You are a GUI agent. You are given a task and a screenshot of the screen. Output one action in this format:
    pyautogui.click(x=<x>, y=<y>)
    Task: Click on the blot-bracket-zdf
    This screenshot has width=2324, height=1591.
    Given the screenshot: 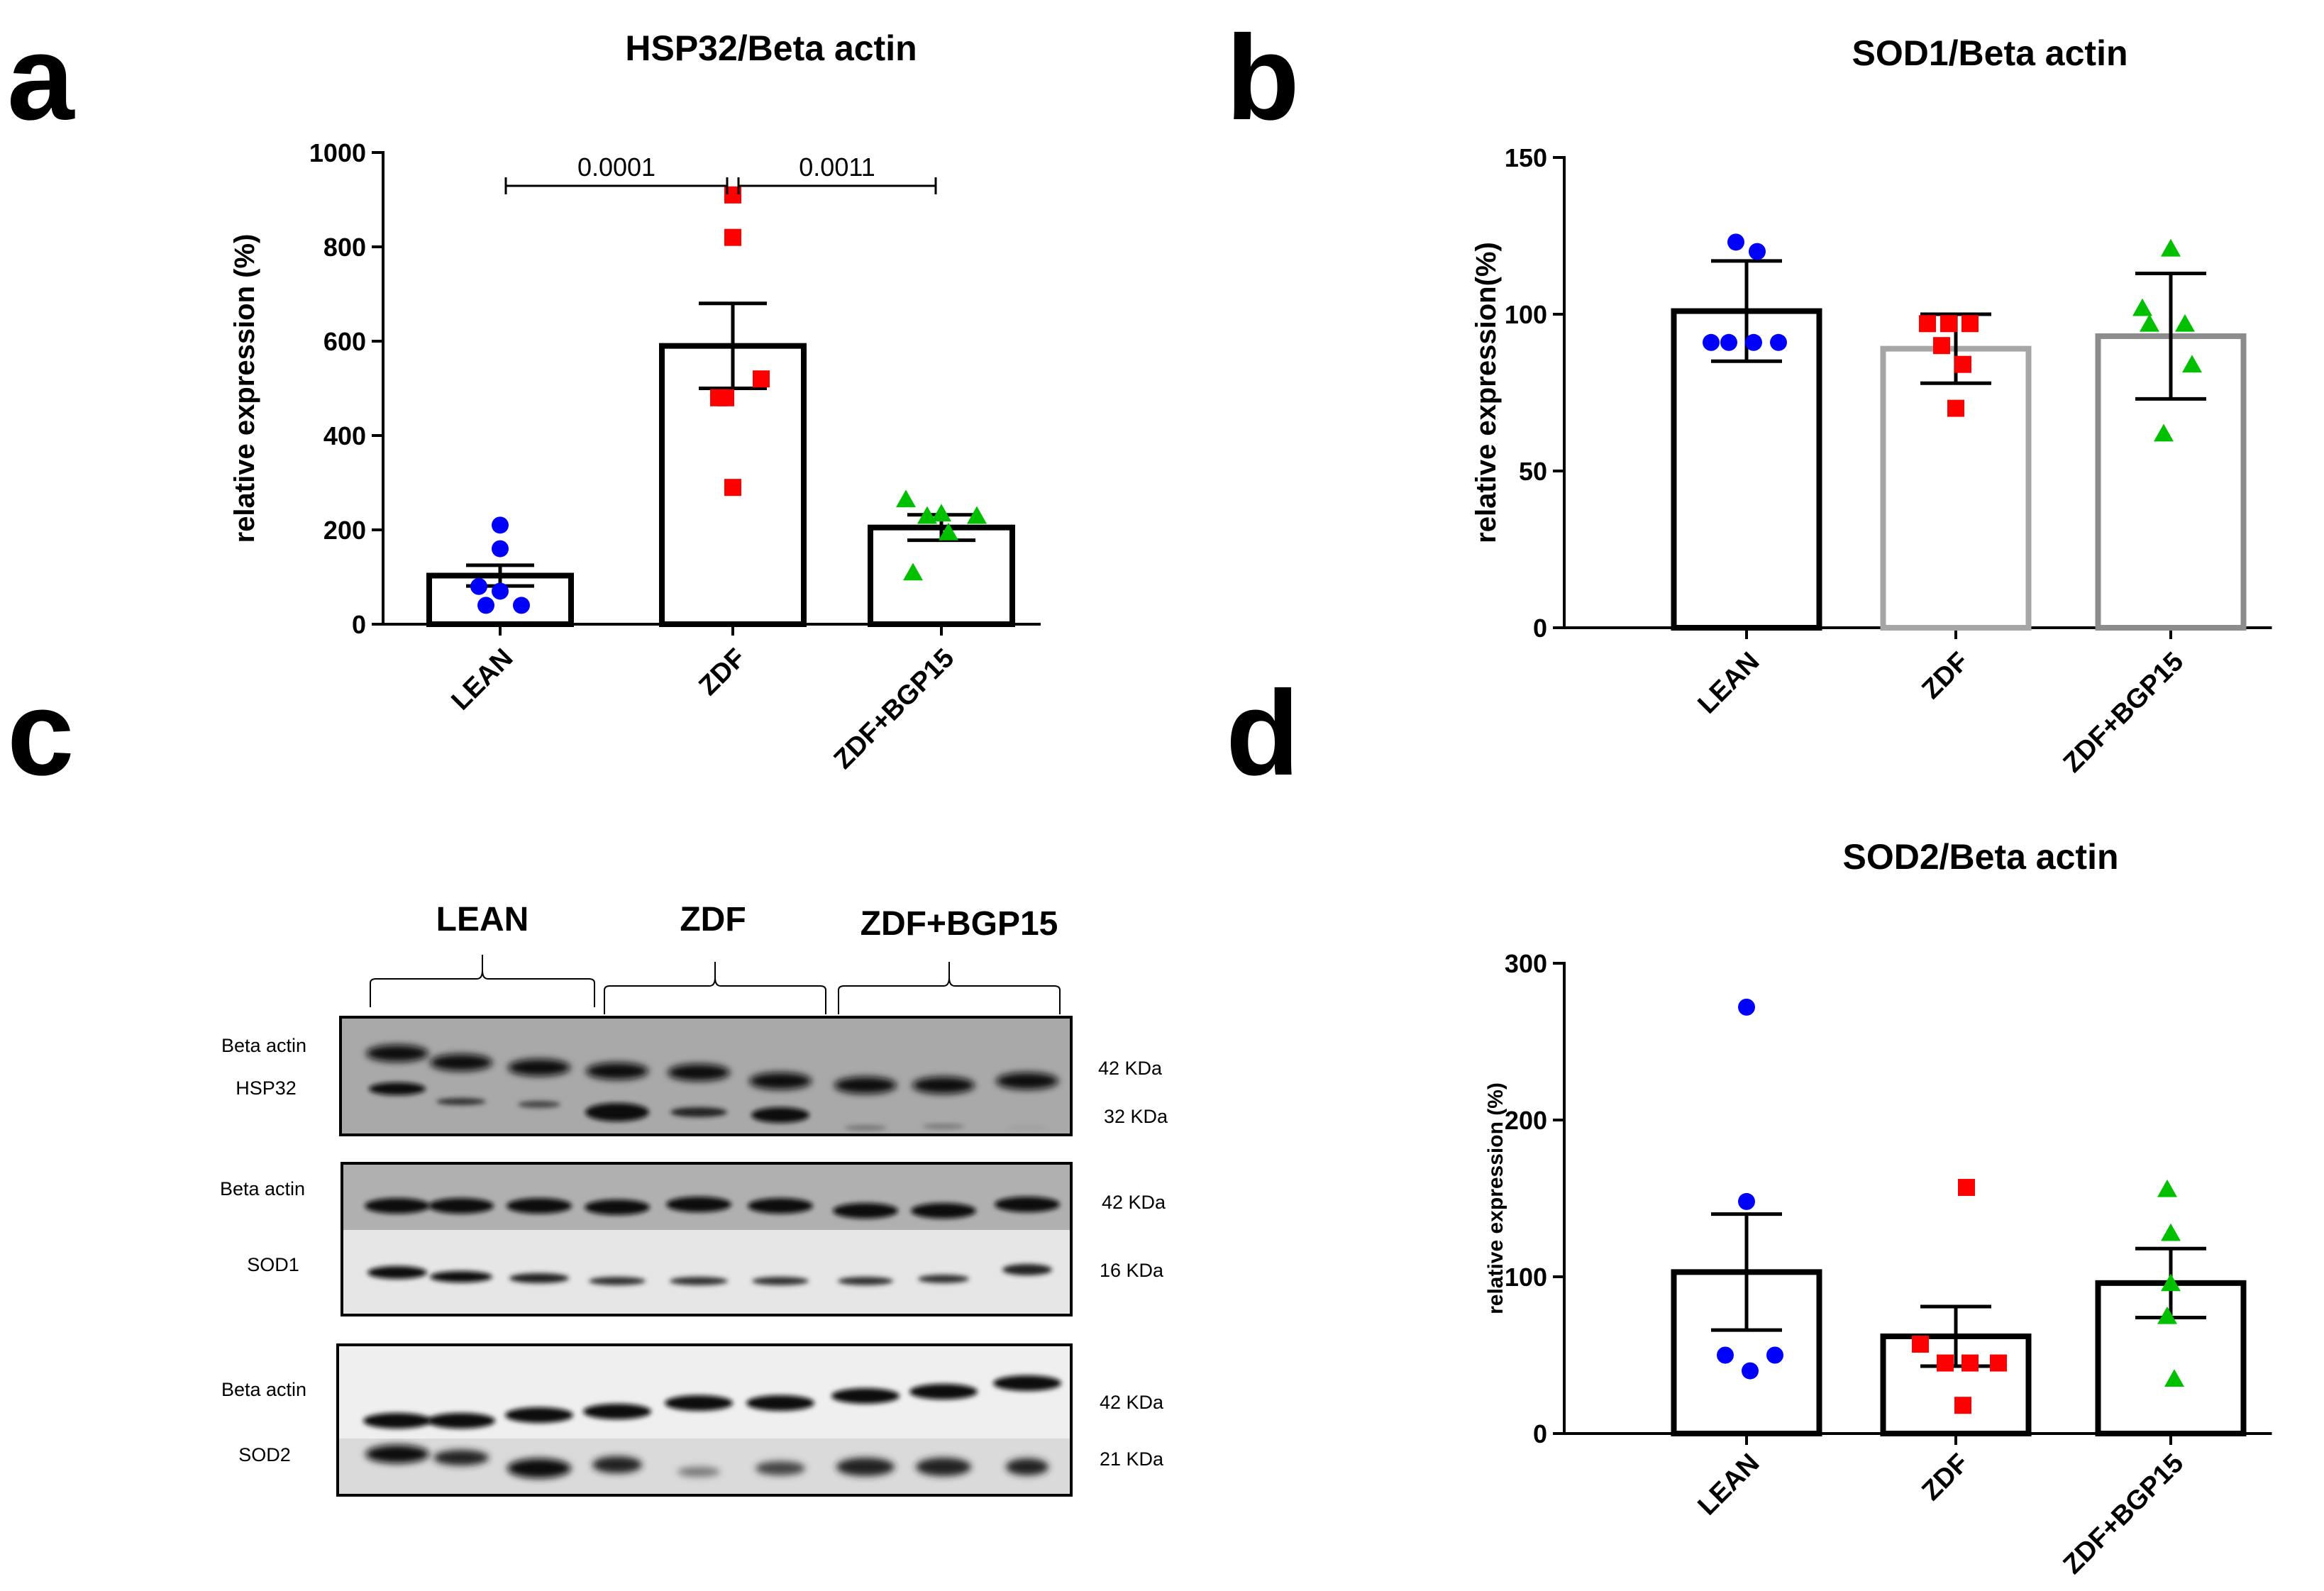 What is the action you would take?
    pyautogui.click(x=715, y=988)
    